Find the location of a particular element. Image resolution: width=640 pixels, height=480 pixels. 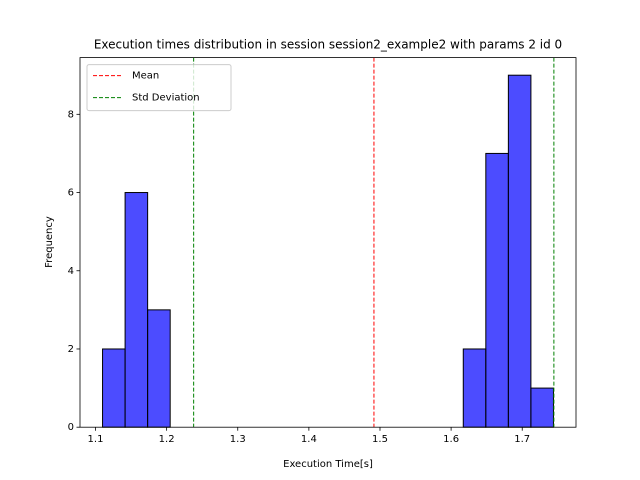

legend-label: Mean is located at coordinates (145, 76).